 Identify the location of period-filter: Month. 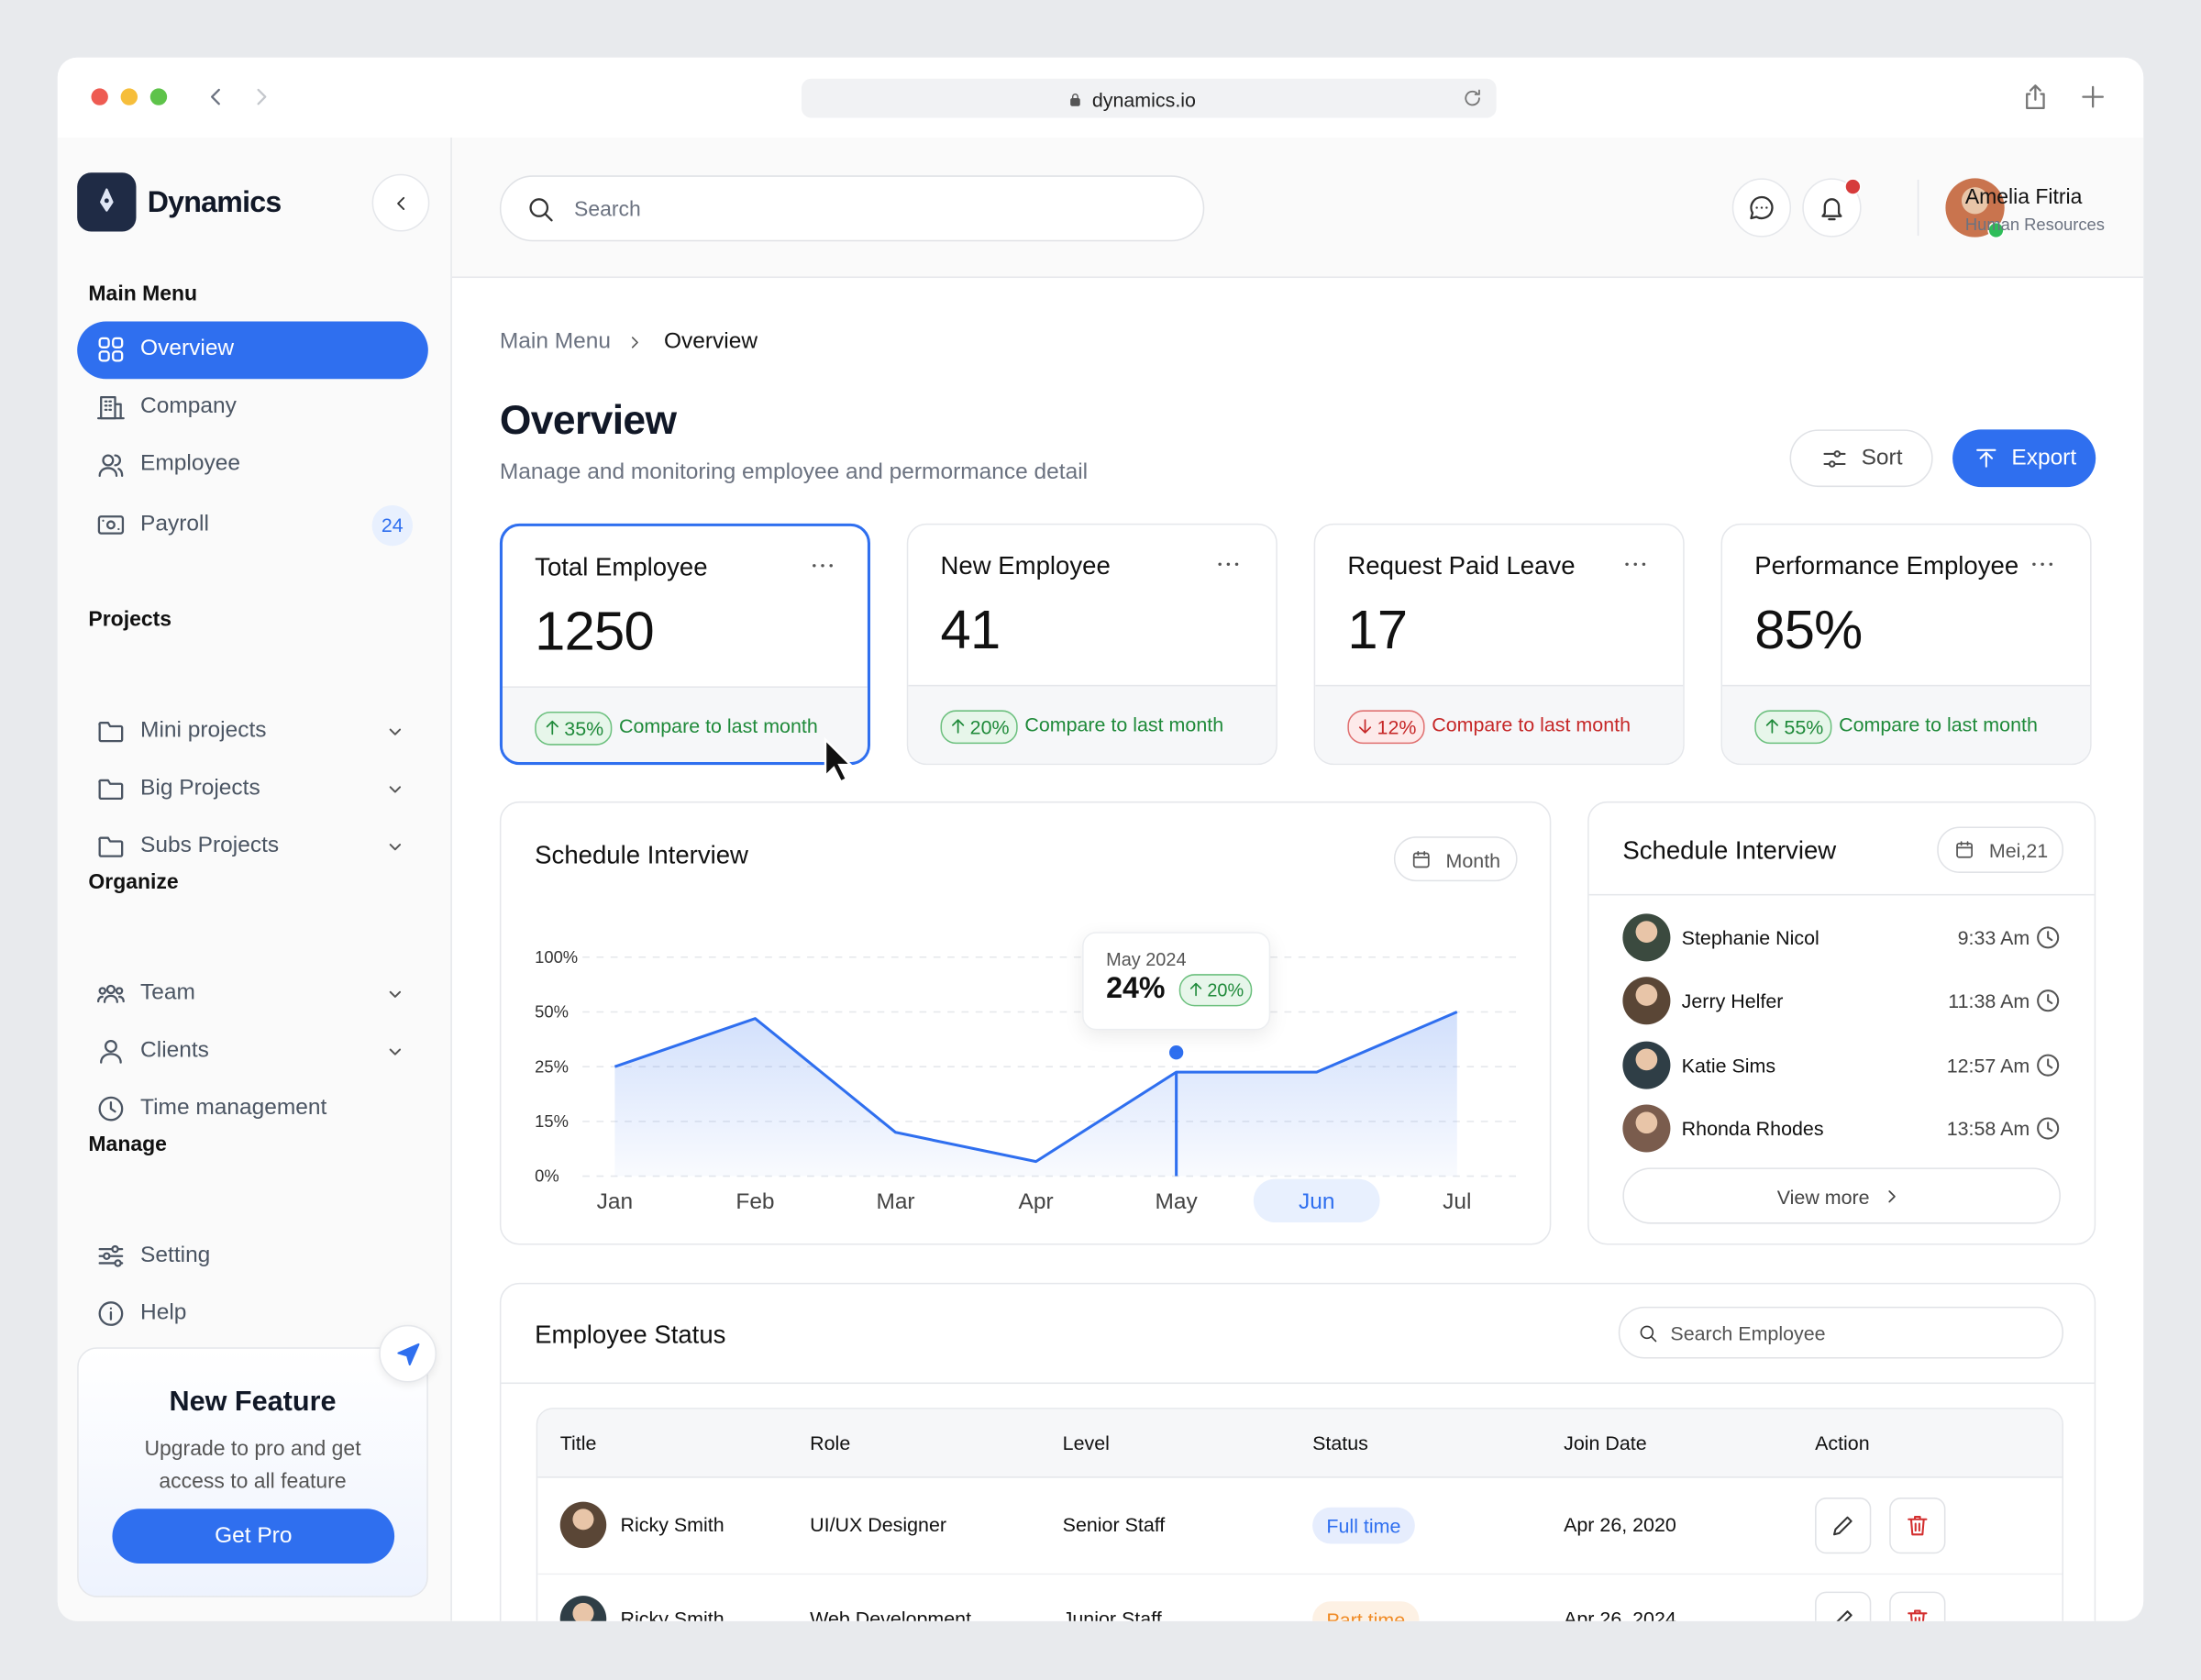
(1456, 859).